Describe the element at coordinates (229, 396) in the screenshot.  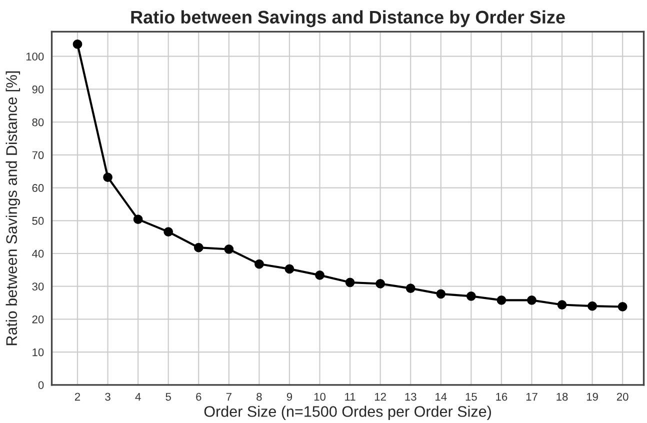
I see `x-tick-label: 7` at that location.